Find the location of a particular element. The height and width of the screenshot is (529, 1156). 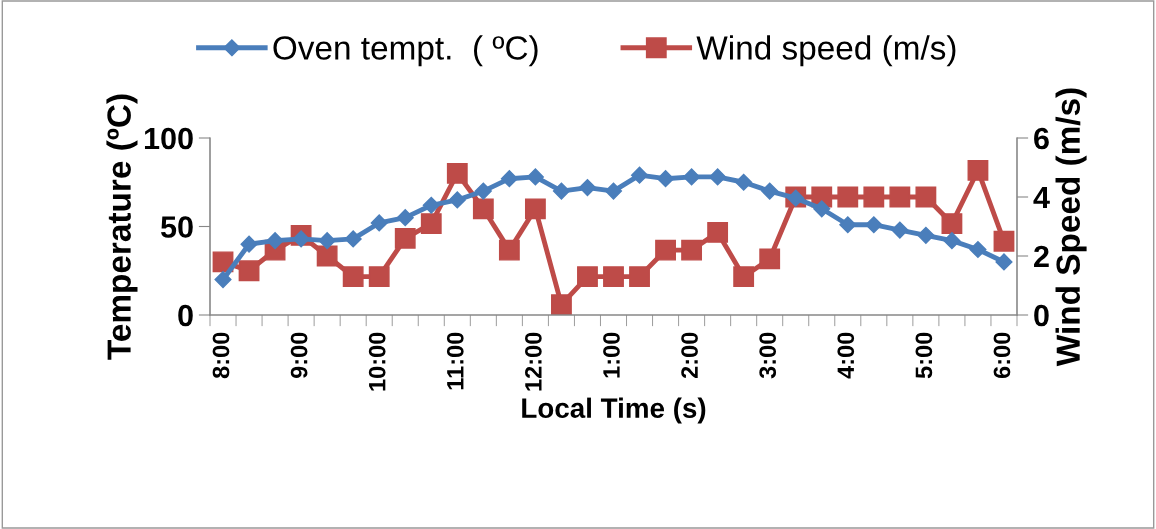

legend-label: Wind speed (m/s) is located at coordinates (826, 51).